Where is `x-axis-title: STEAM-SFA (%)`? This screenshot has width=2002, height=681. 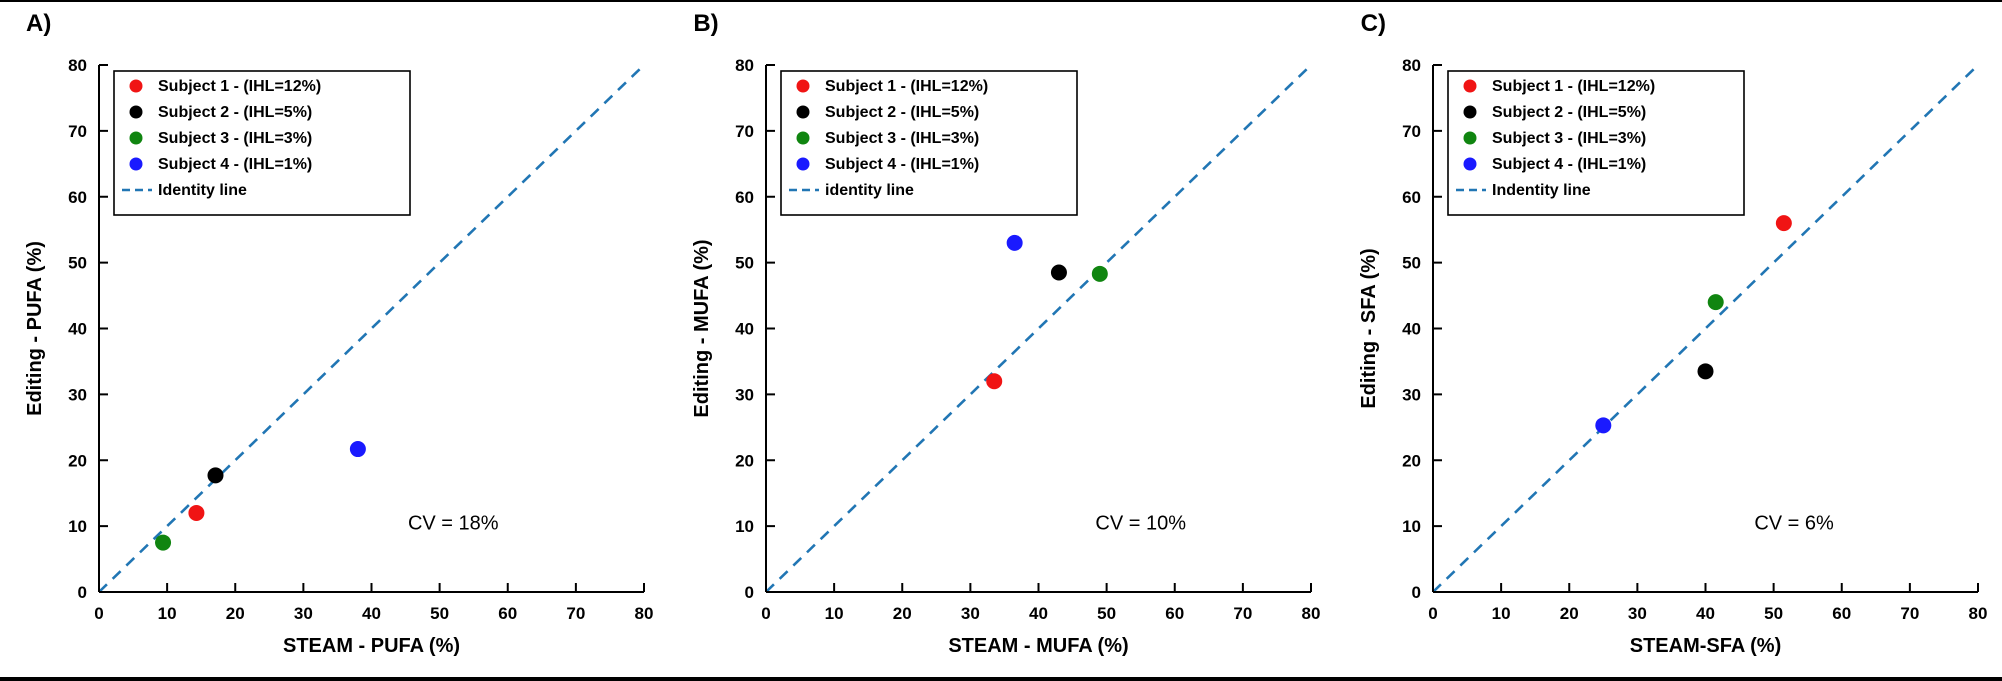
x-axis-title: STEAM-SFA (%) is located at coordinates (1705, 646).